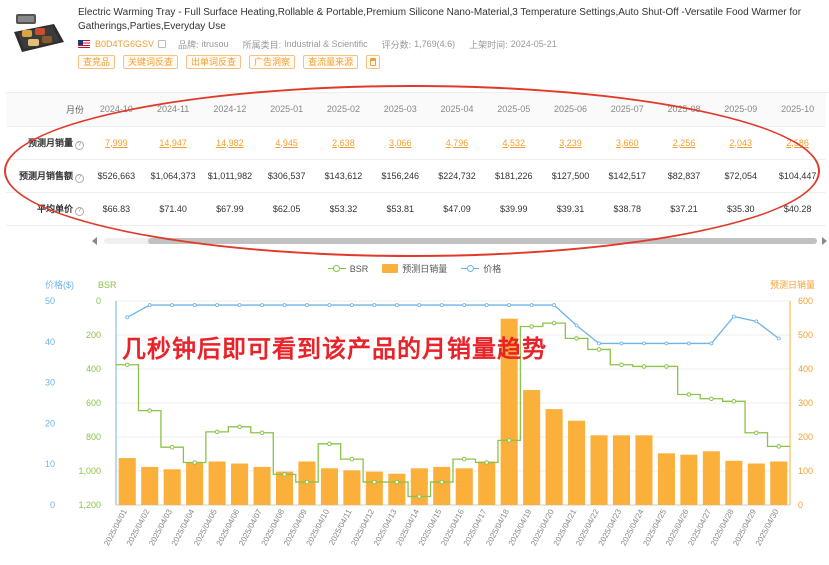  Describe the element at coordinates (125, 44) in the screenshot. I see `asin-link: B0D4TG6GSV` at that location.